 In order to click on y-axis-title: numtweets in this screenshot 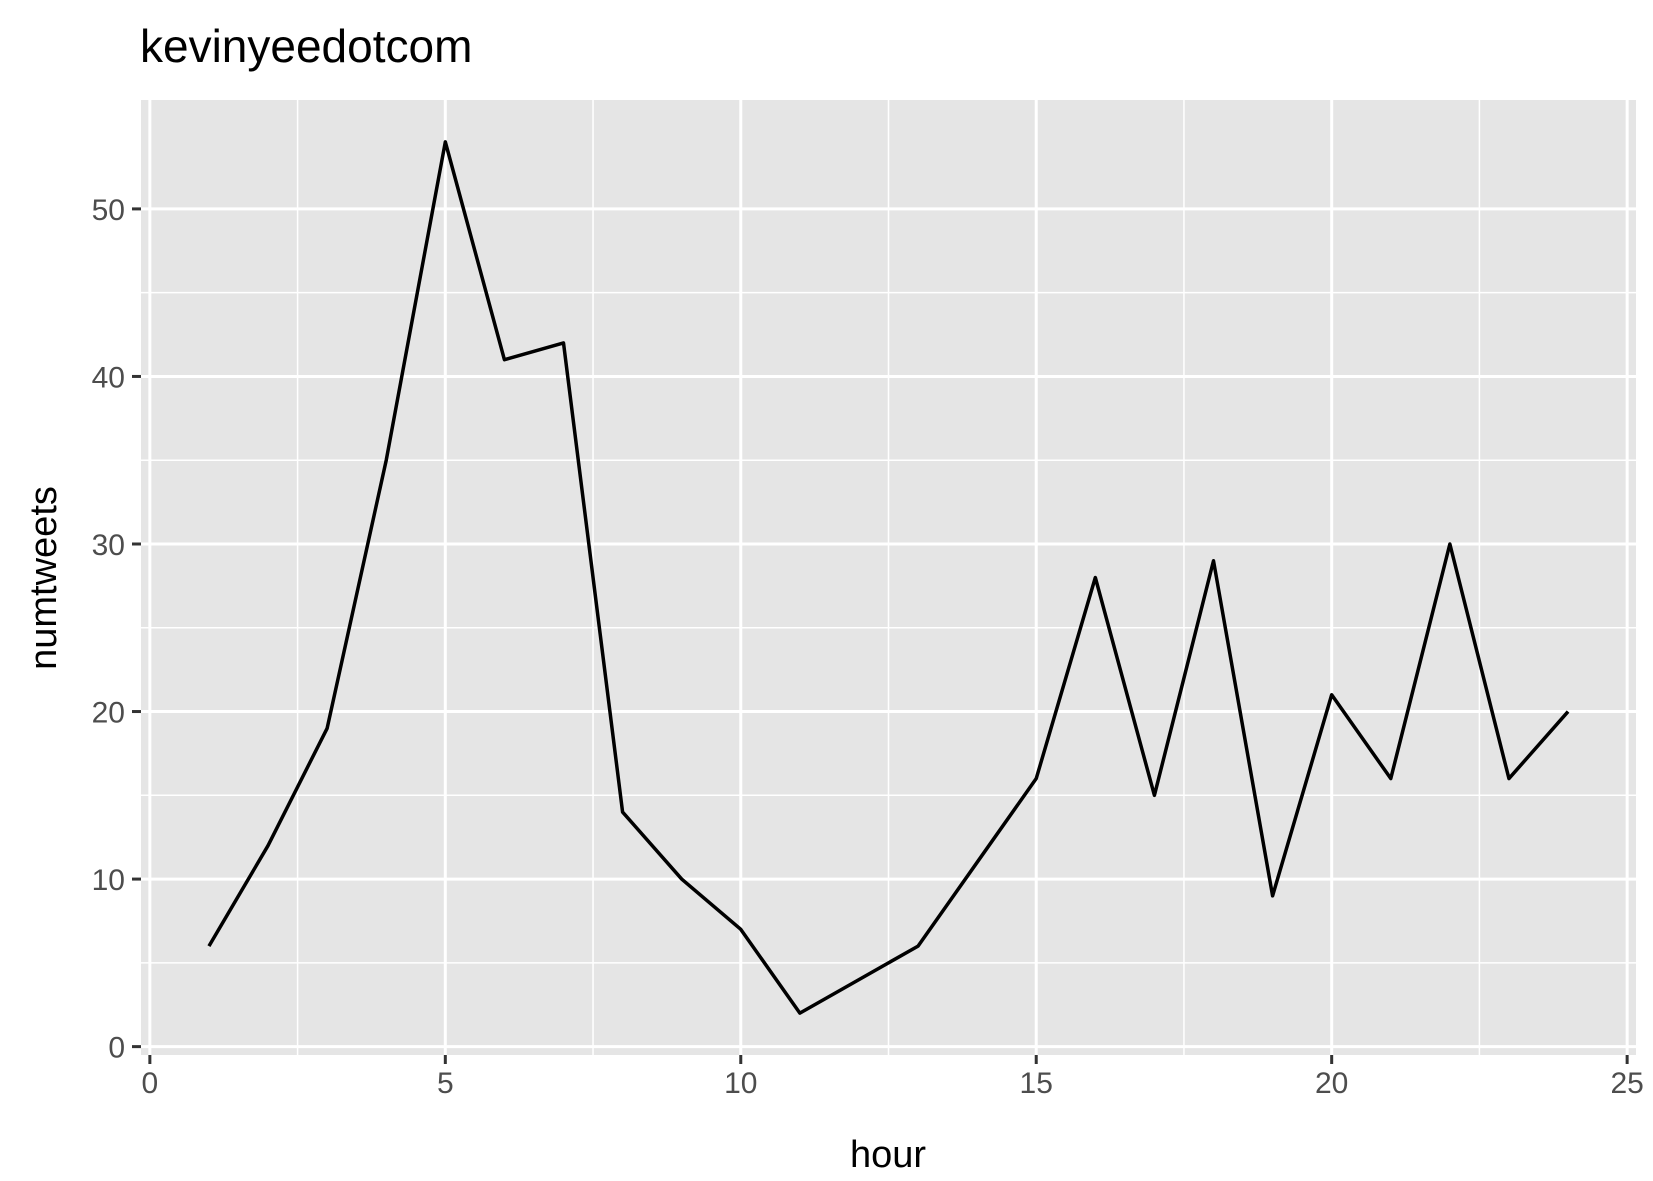, I will do `click(44, 578)`.